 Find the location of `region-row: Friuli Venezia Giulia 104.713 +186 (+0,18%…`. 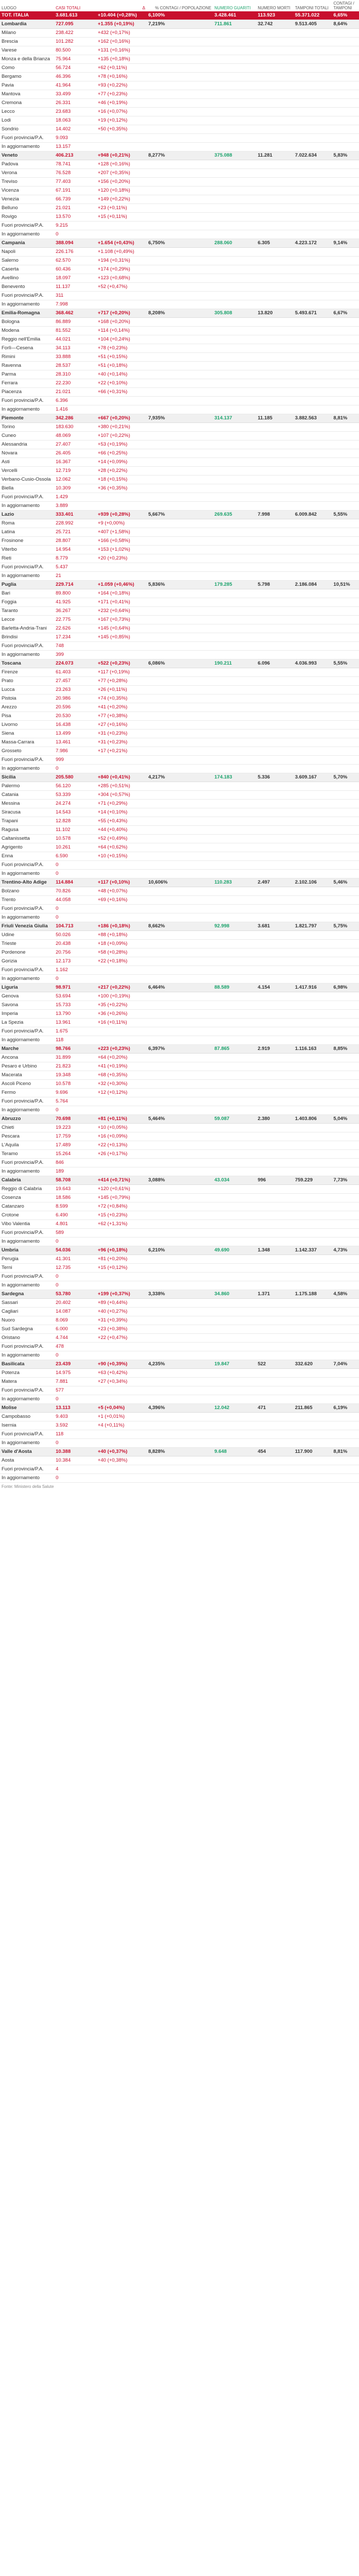

region-row: Friuli Venezia Giulia 104.713 +186 (+0,18%… is located at coordinates (179, 927).